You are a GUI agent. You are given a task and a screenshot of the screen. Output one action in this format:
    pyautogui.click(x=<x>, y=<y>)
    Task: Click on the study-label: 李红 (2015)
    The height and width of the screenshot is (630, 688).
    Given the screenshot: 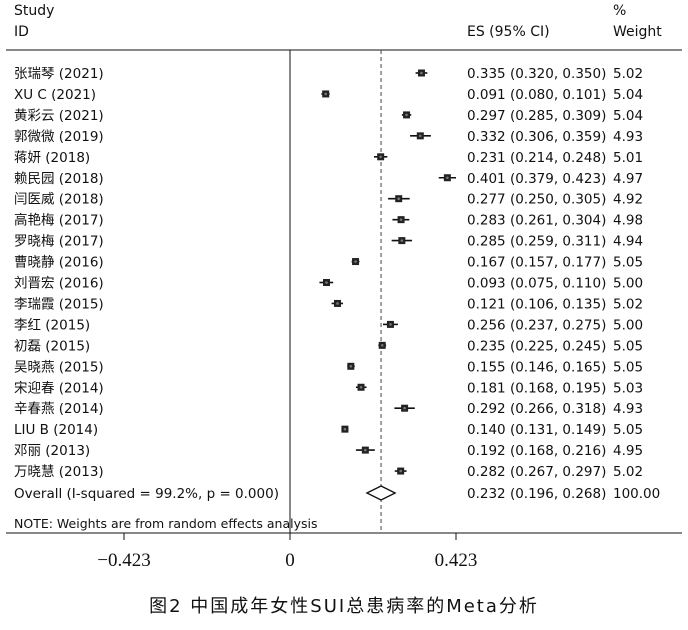 What is the action you would take?
    pyautogui.click(x=52, y=325)
    